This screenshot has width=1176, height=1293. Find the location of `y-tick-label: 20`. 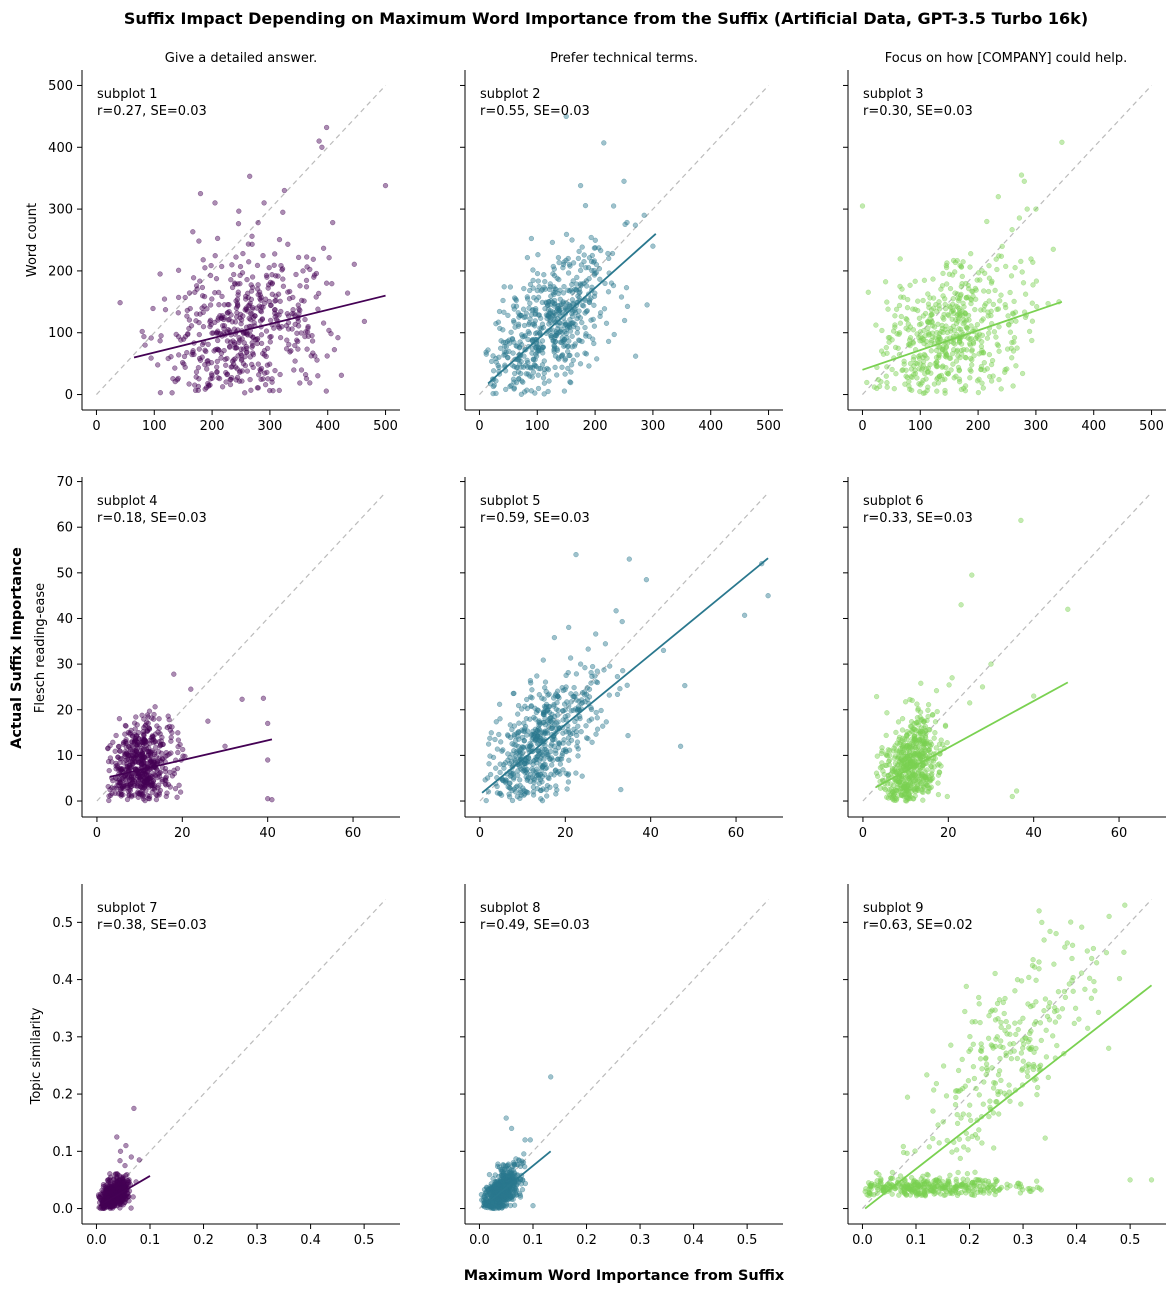

y-tick-label: 20 is located at coordinates (64, 710).